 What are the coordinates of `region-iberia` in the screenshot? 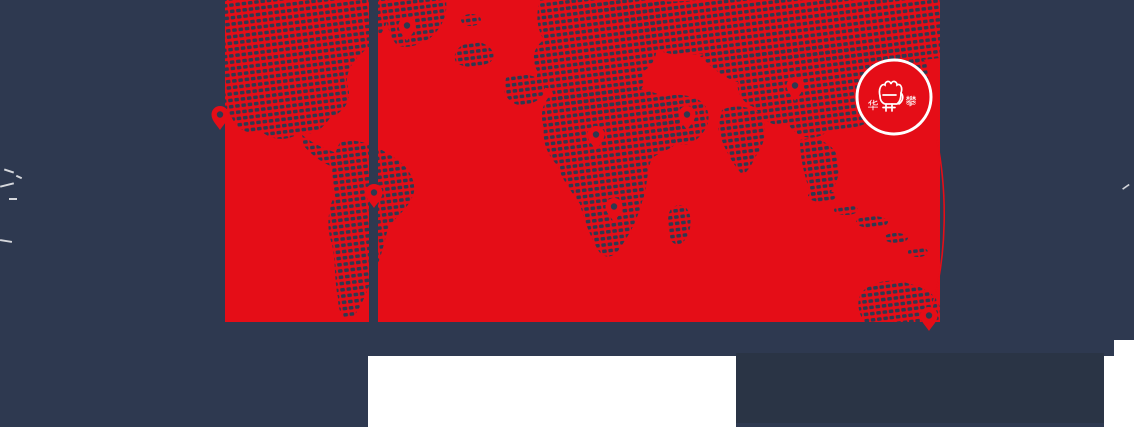 It's located at (525, 90).